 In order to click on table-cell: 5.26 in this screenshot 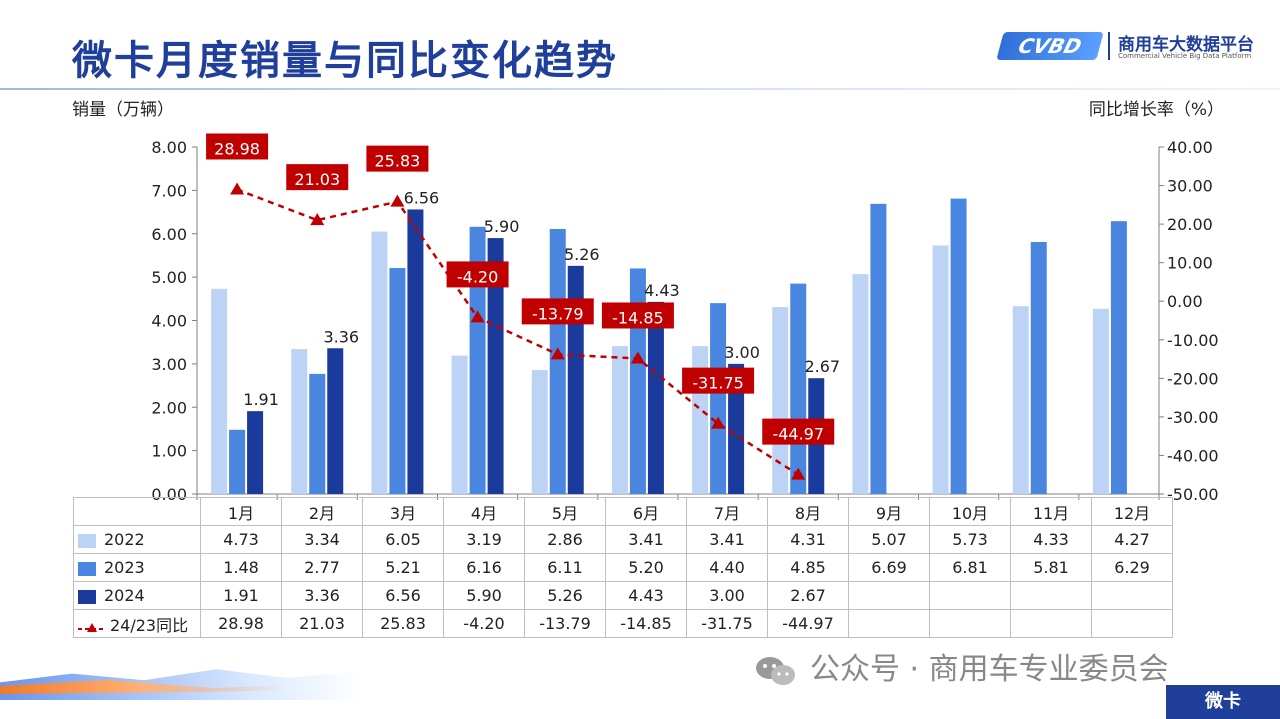, I will do `click(565, 595)`.